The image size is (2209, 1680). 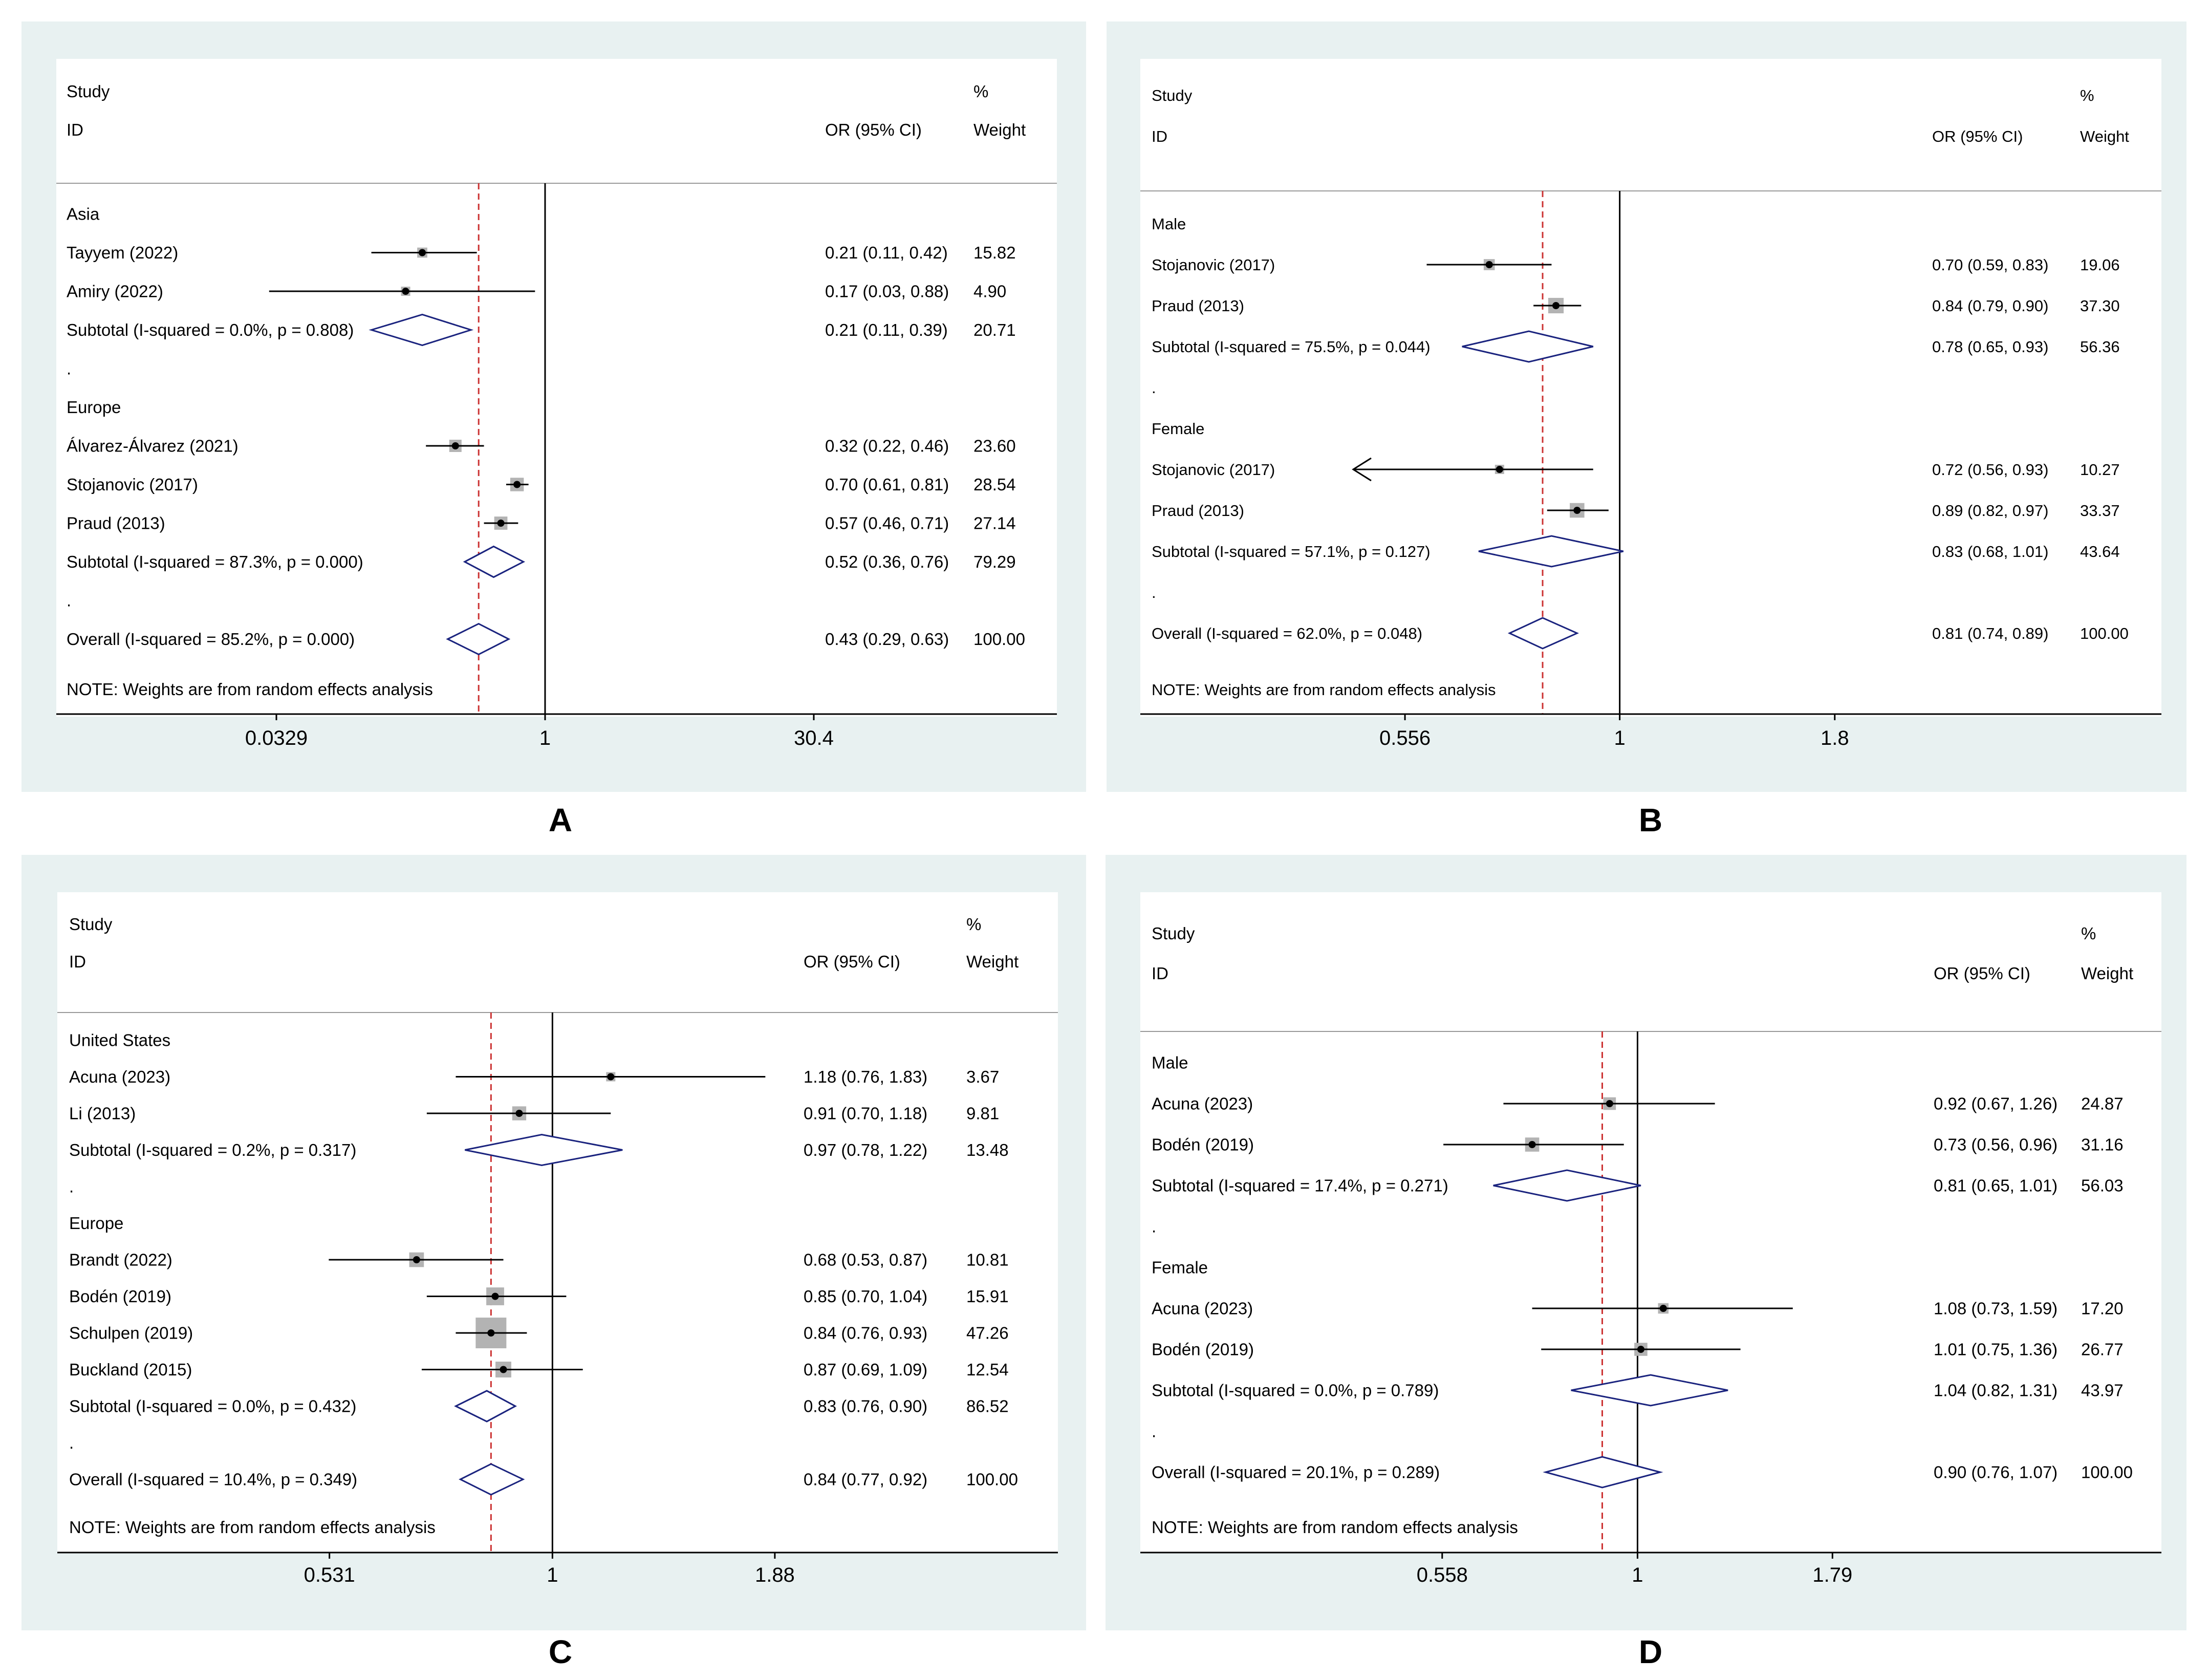 What do you see at coordinates (1835, 738) in the screenshot?
I see `x-axis-tick-label: 1.8` at bounding box center [1835, 738].